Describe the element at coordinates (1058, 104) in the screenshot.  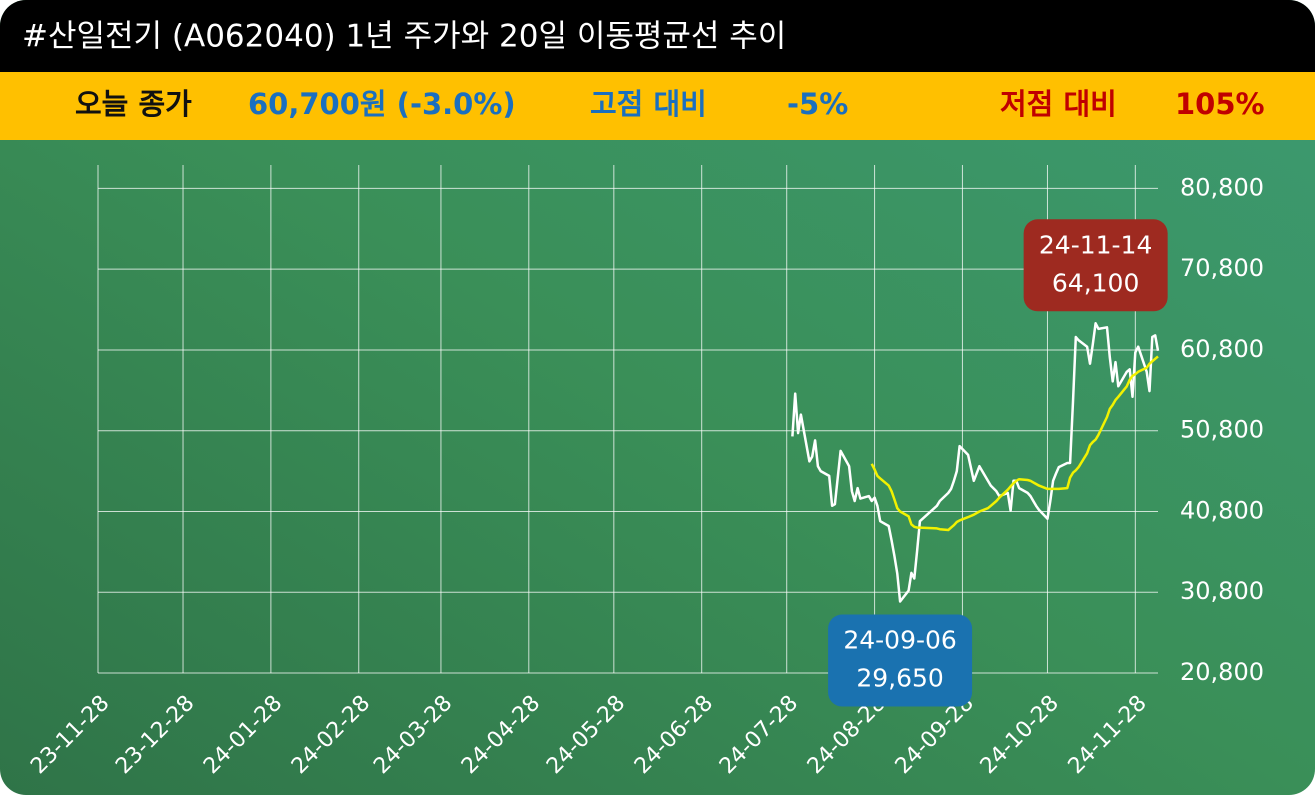
I see `summary-text: 저점 대비` at that location.